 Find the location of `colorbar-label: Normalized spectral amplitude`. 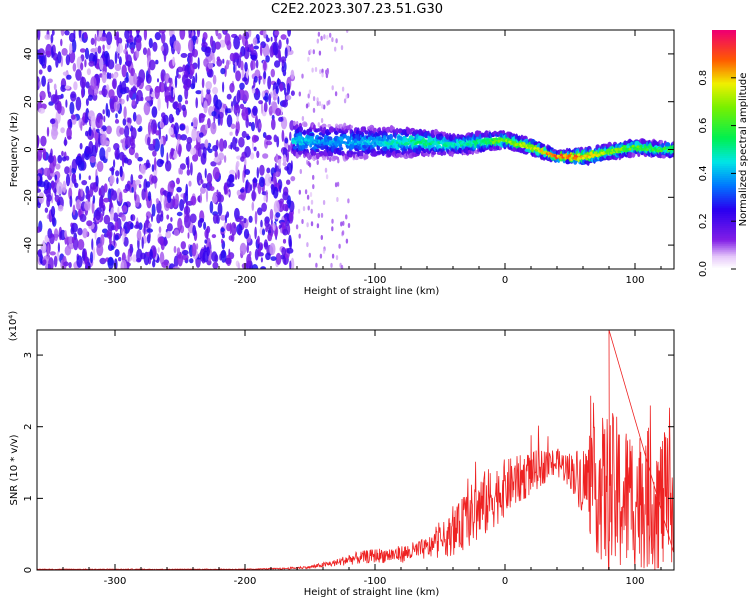

colorbar-label: Normalized spectral amplitude is located at coordinates (743, 150).